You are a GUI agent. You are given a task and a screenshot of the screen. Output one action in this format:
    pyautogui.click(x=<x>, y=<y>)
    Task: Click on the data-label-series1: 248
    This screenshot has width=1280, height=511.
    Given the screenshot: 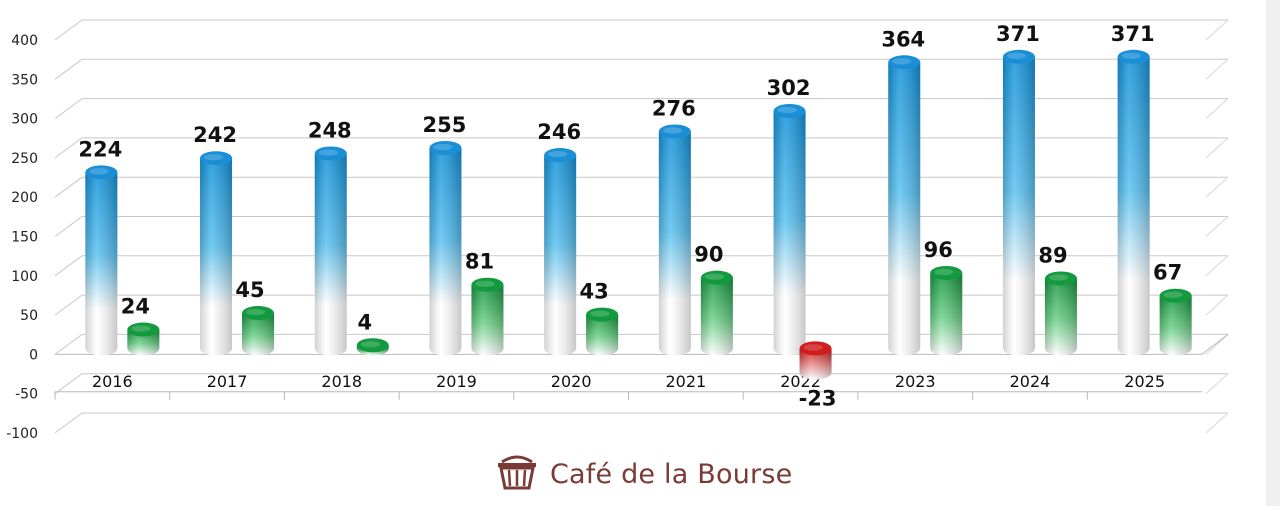 What is the action you would take?
    pyautogui.click(x=330, y=130)
    